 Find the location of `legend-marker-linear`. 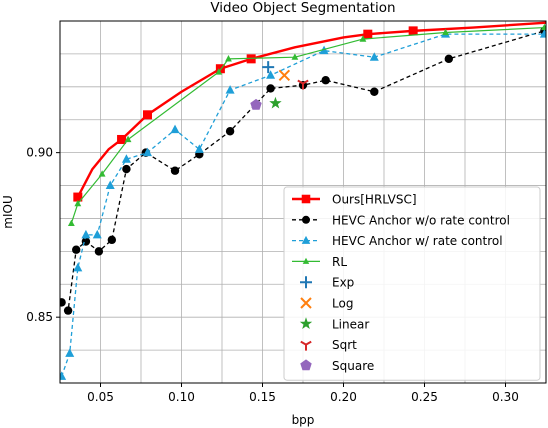

legend-marker-linear is located at coordinates (306, 323).